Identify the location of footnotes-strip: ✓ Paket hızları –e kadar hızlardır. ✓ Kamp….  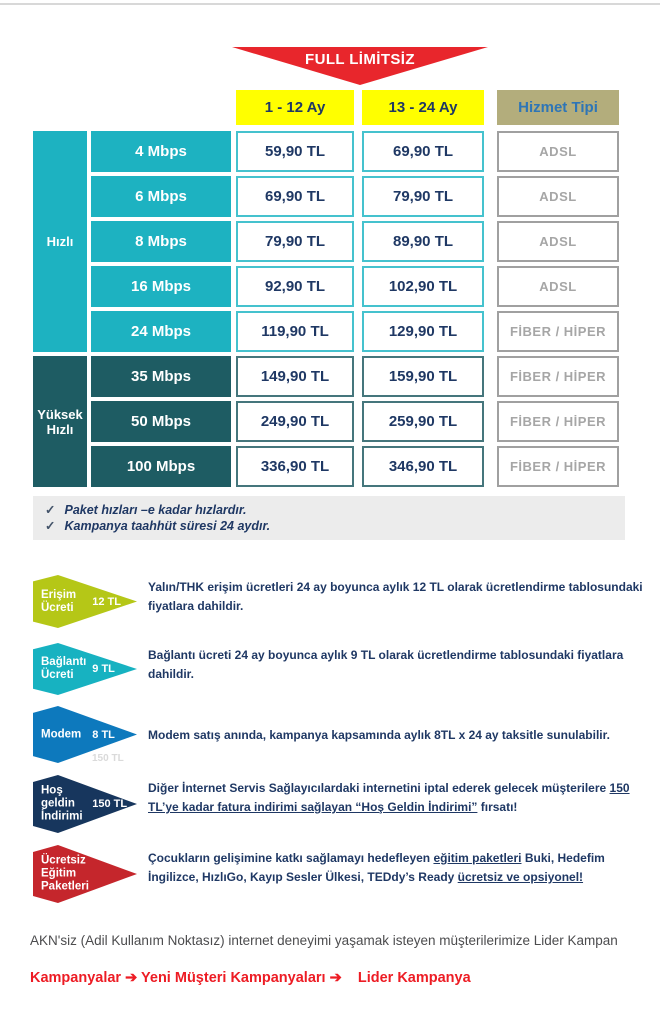
(329, 518).